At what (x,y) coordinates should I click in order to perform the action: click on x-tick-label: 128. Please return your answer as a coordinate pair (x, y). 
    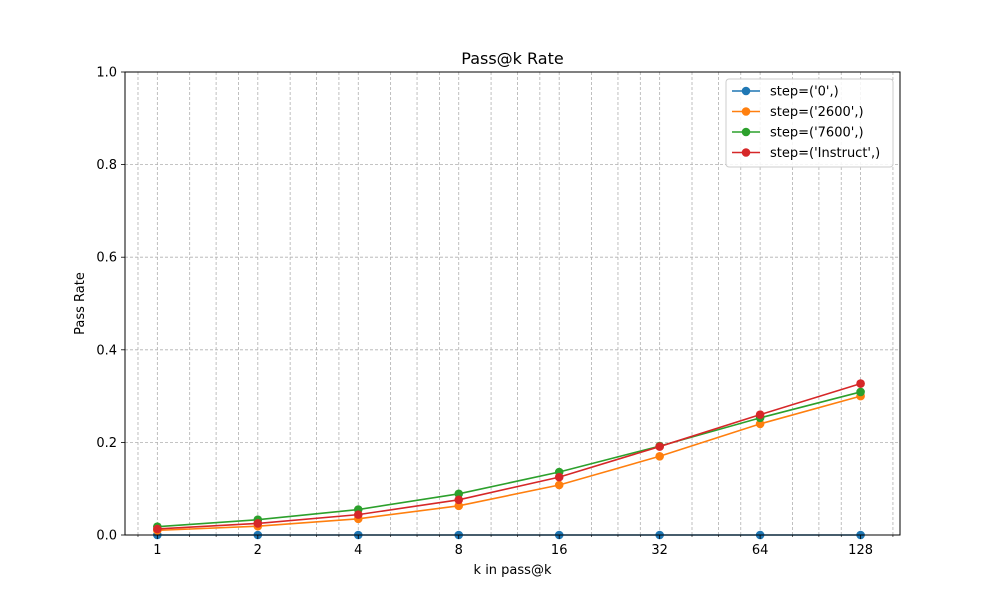
    Looking at the image, I should click on (860, 550).